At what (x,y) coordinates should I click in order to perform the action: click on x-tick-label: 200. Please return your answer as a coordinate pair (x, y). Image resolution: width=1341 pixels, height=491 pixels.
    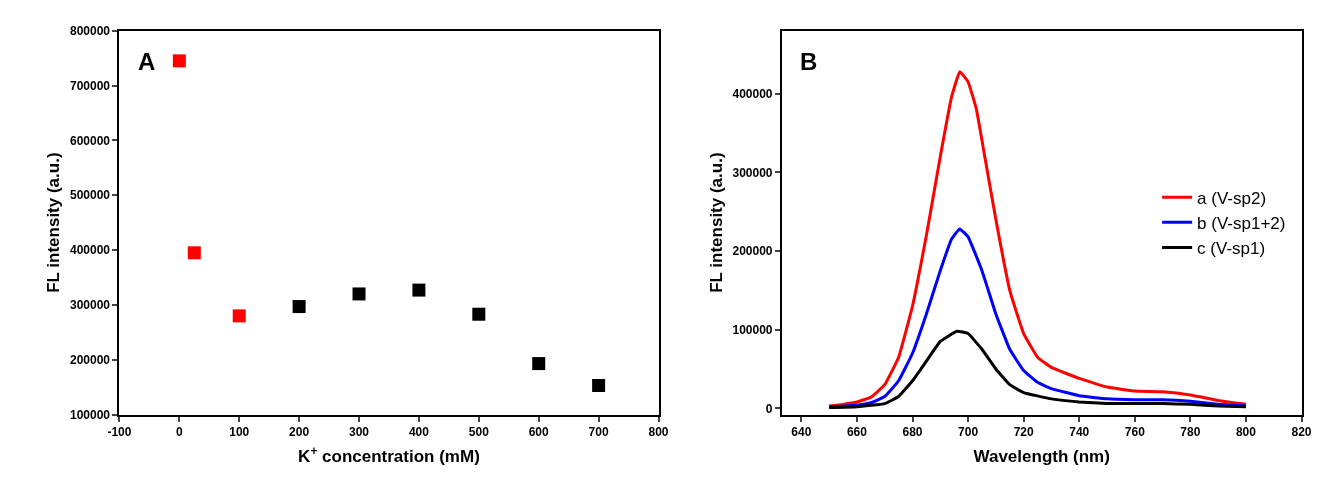
    Looking at the image, I should click on (299, 431).